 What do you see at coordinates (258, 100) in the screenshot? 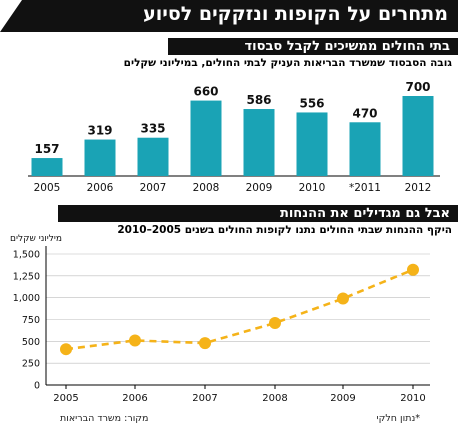
I see `bar-value-label: 586` at bounding box center [258, 100].